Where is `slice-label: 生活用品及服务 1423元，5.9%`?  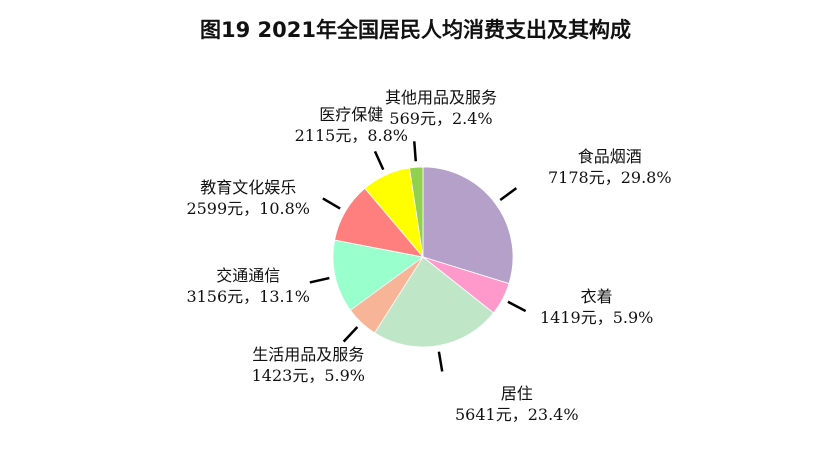
slice-label: 生活用品及服务 1423元，5.9% is located at coordinates (308, 365).